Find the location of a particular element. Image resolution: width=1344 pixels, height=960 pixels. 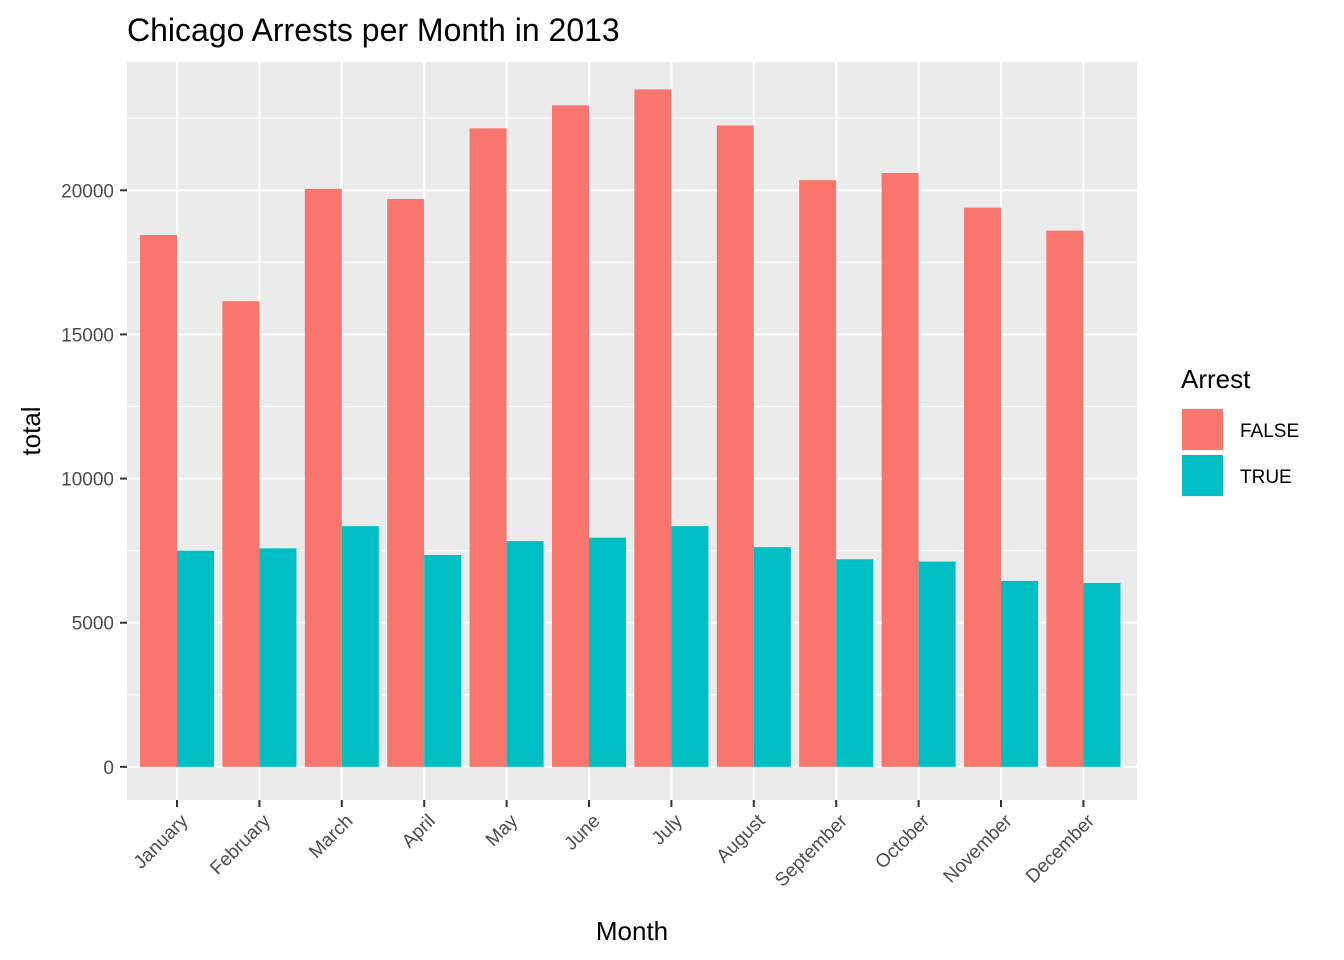

legend-label-true: TRUE is located at coordinates (1266, 477).